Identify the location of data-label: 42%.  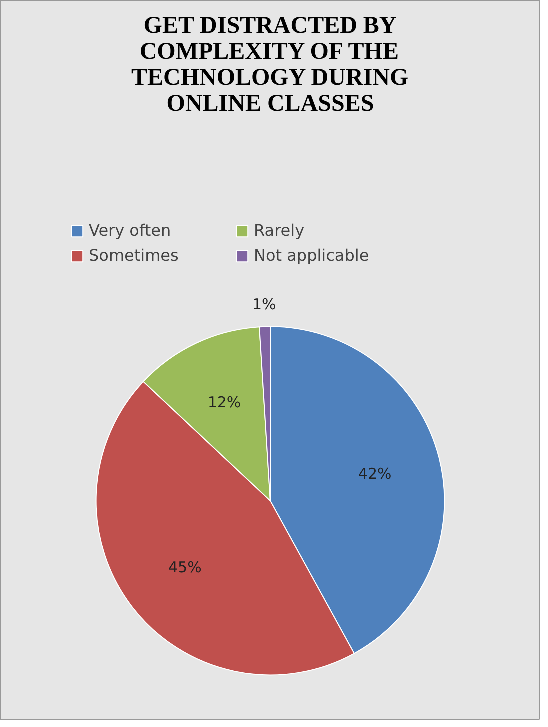
(375, 473).